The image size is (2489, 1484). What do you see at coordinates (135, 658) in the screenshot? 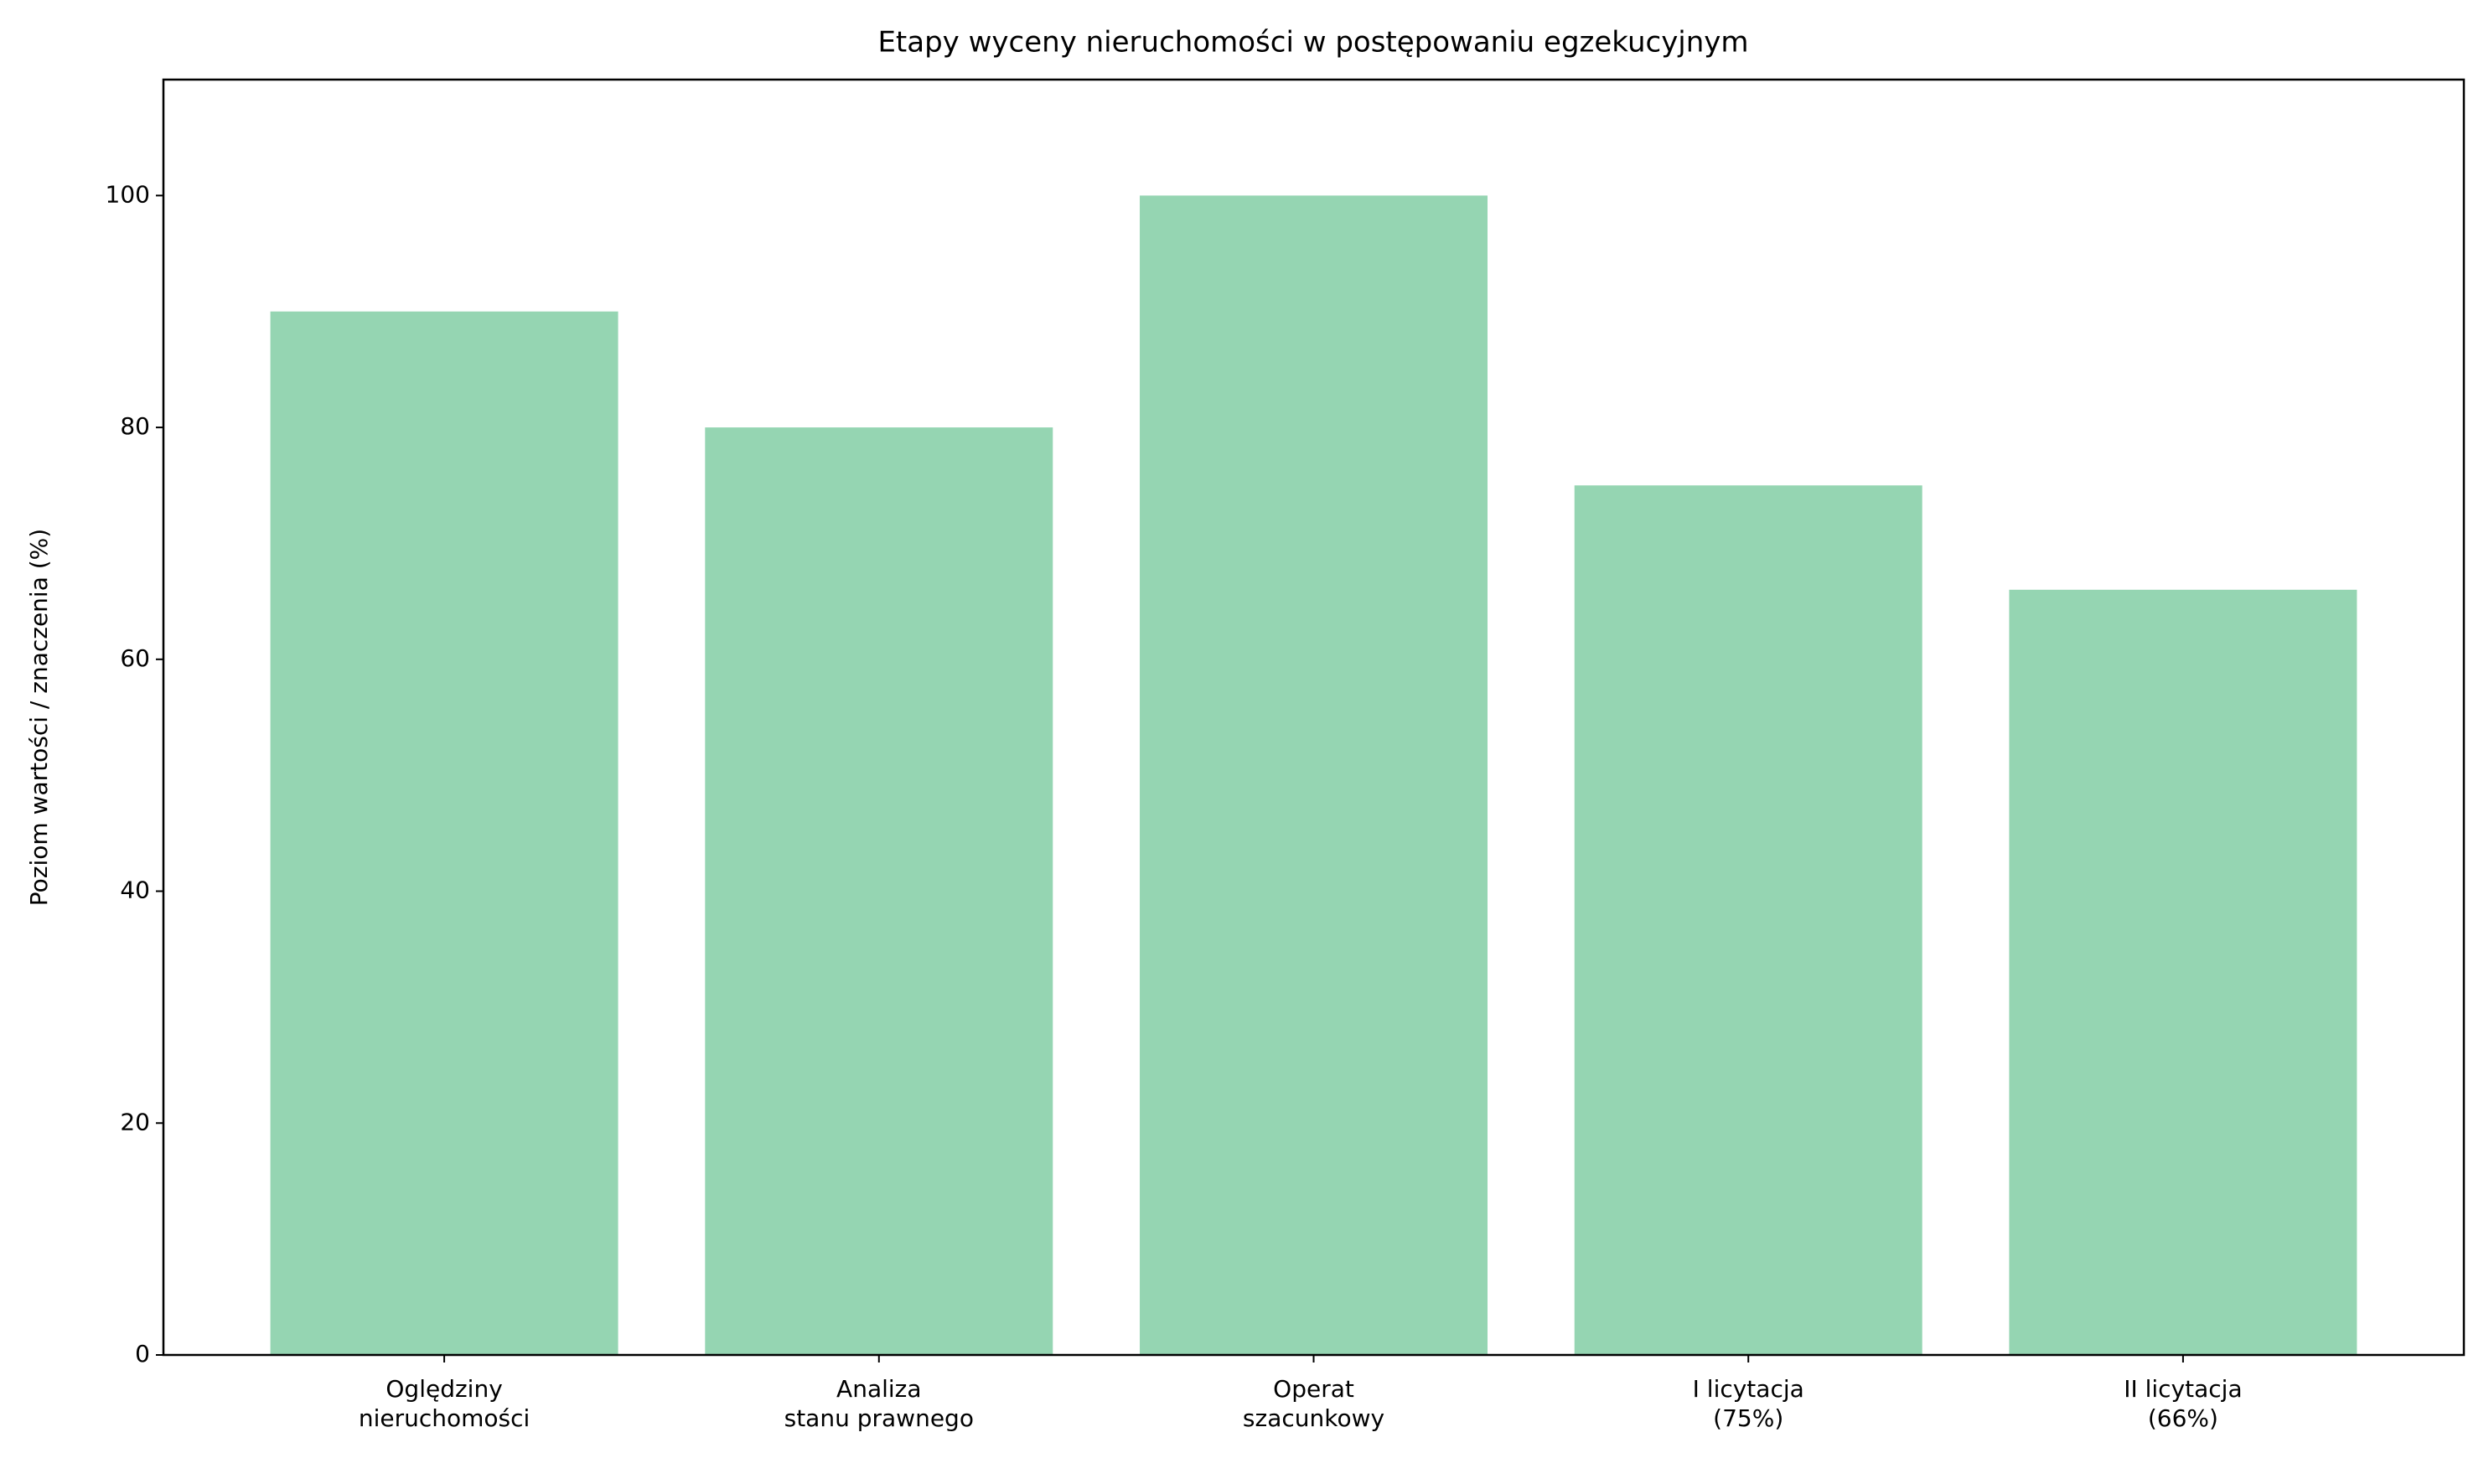
I see `y-tick-label: 60` at bounding box center [135, 658].